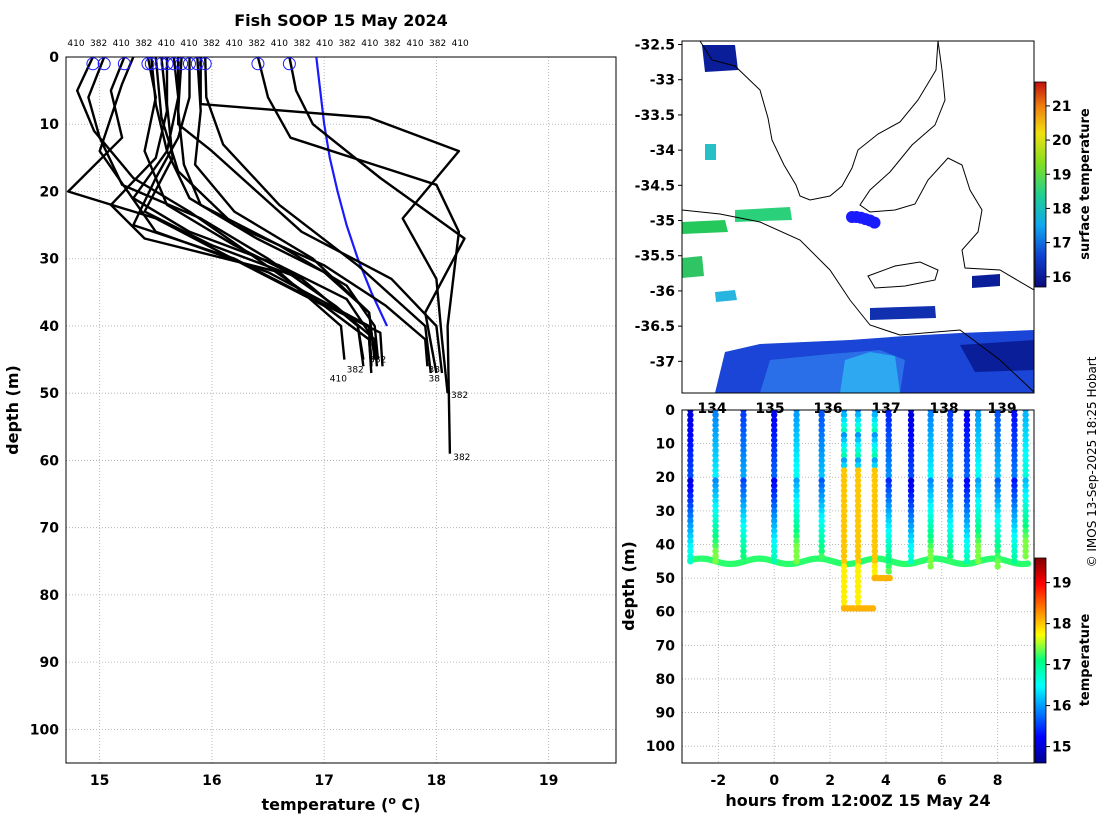 This screenshot has height=820, width=1100. Describe the element at coordinates (660, 747) in the screenshot. I see `section-y-tick-label: 100` at that location.